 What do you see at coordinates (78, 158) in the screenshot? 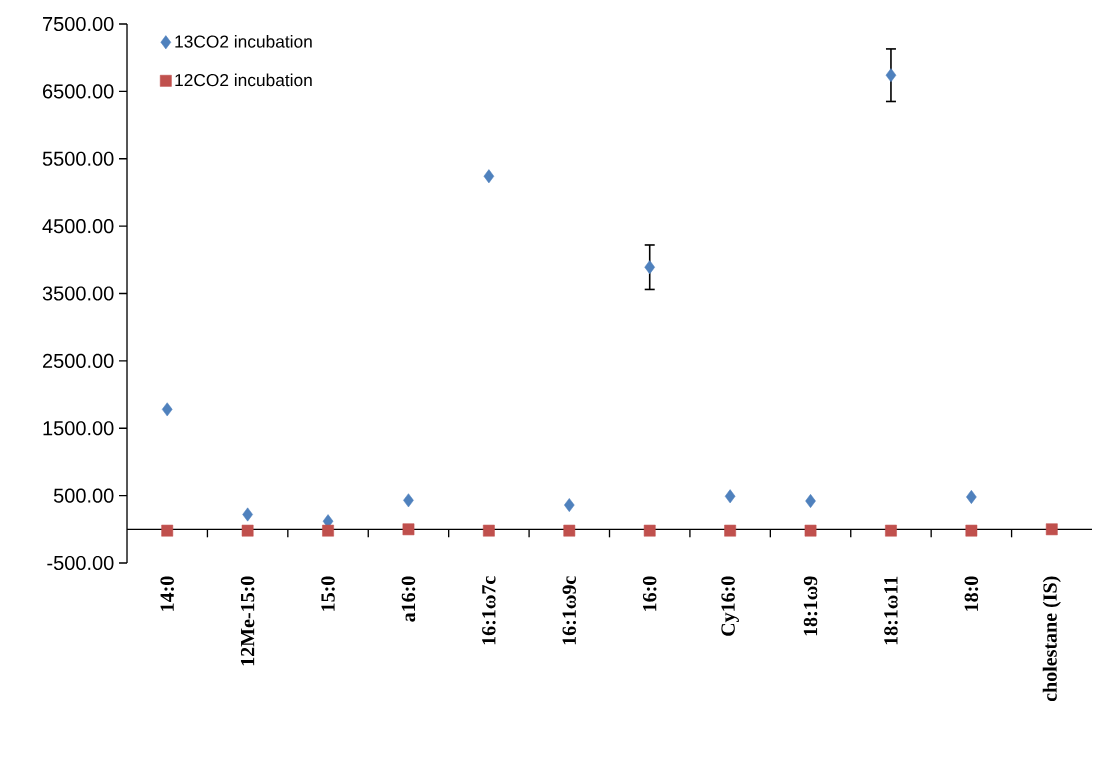
I see `y-tick-label: 5500.00` at bounding box center [78, 158].